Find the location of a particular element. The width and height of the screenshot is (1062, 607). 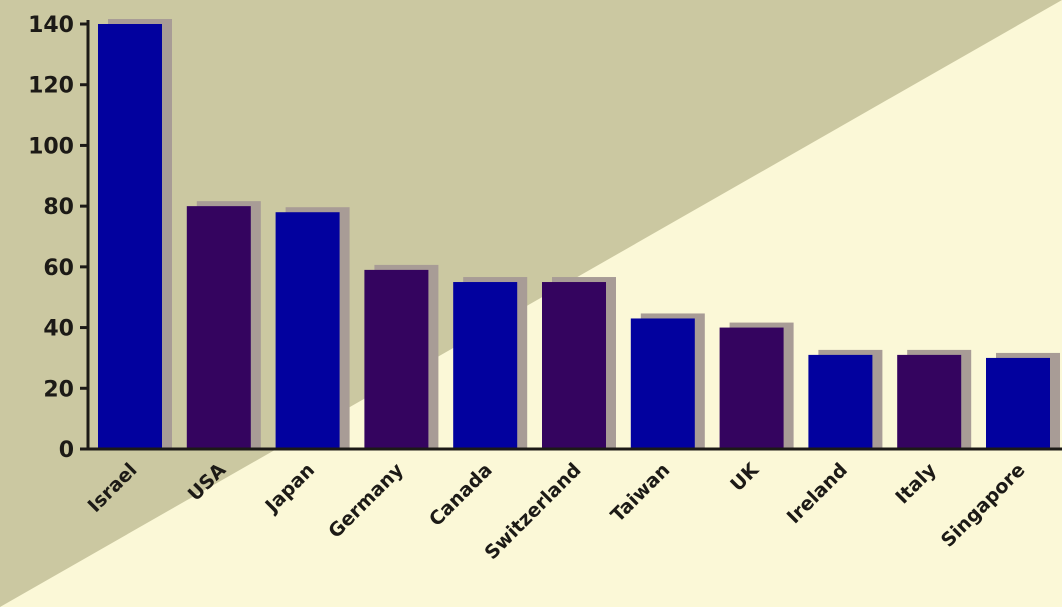

y-tick-label: 120 is located at coordinates (51, 86).